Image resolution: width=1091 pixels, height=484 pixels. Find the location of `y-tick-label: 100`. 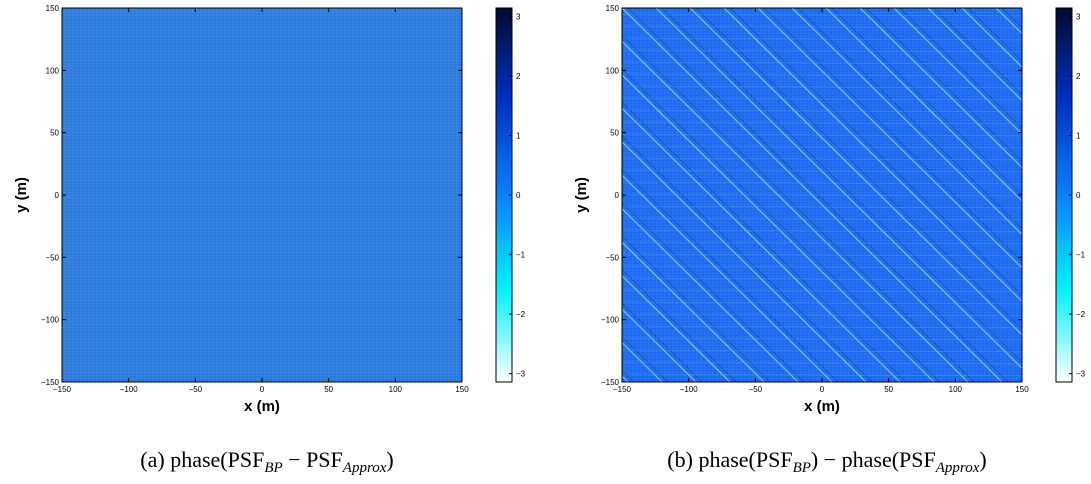

y-tick-label: 100 is located at coordinates (53, 70).